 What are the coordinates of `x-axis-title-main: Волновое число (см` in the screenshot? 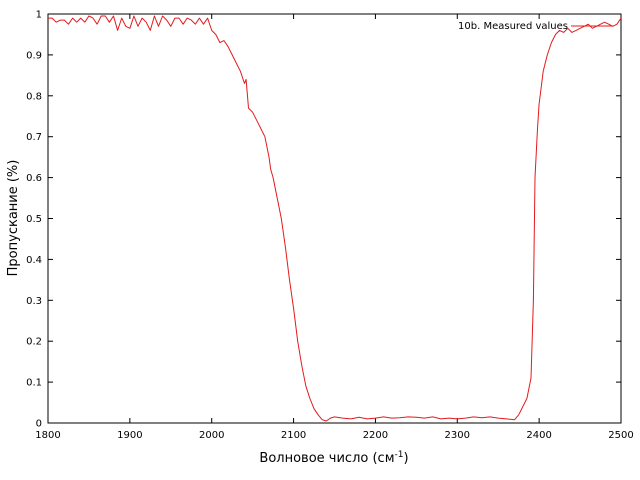 It's located at (326, 458).